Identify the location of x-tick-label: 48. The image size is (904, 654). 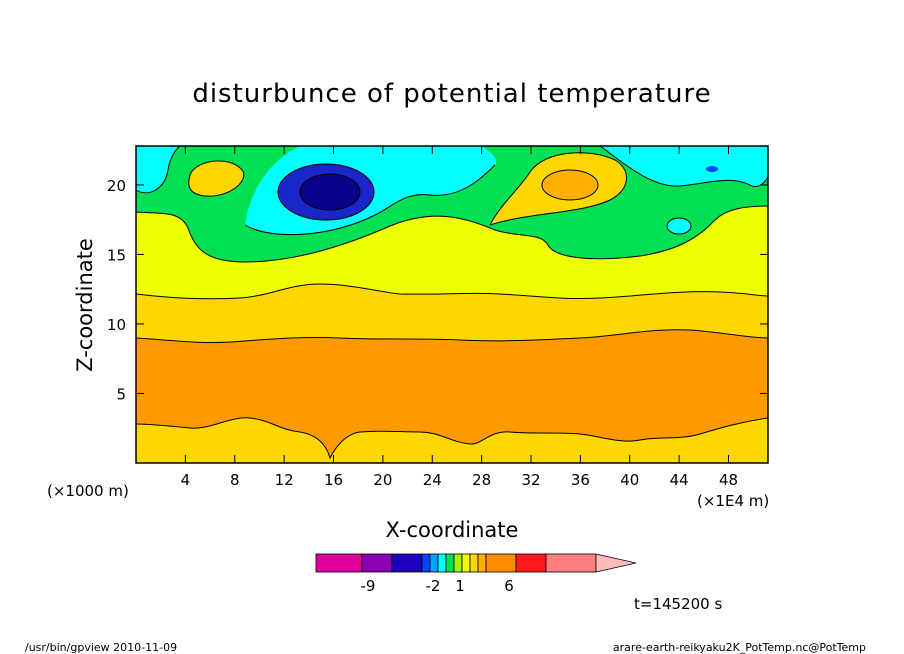
(728, 480).